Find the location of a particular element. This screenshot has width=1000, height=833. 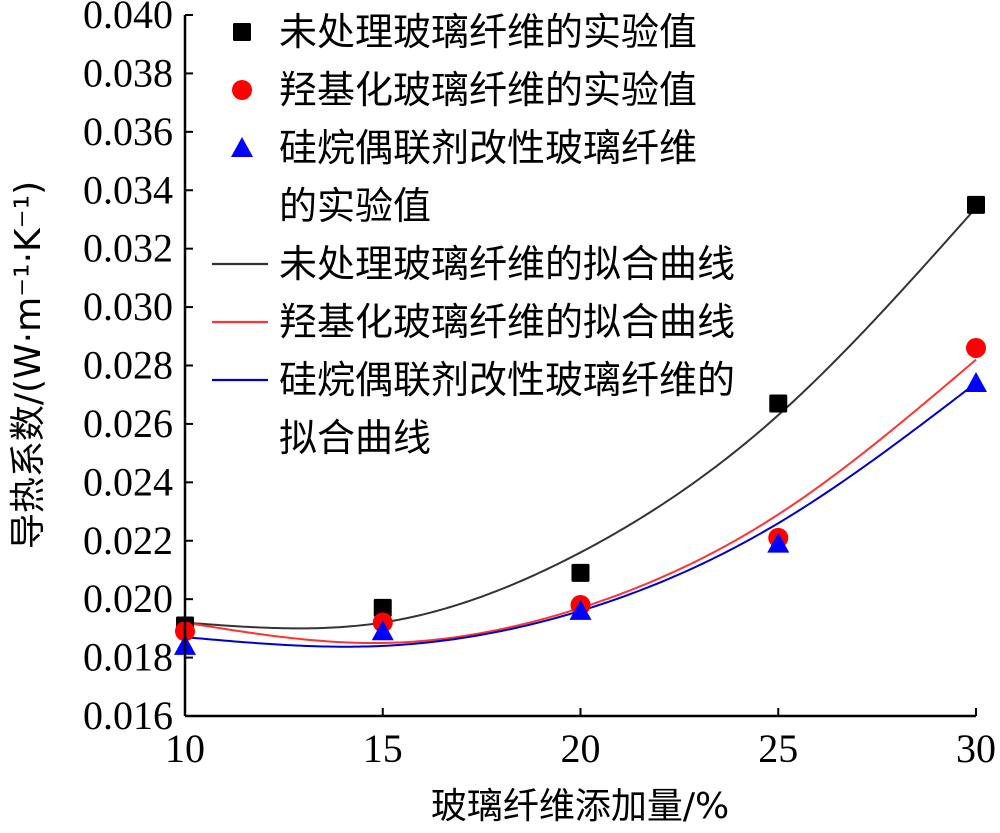

data-point-s0-3-shape is located at coordinates (778, 403).